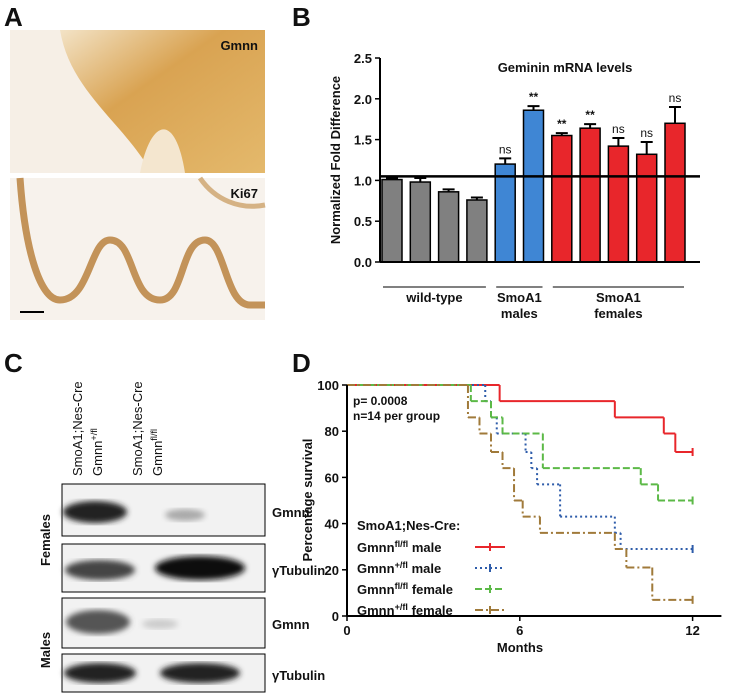  Describe the element at coordinates (335, 616) in the screenshot. I see `y-tick-label: 0` at that location.